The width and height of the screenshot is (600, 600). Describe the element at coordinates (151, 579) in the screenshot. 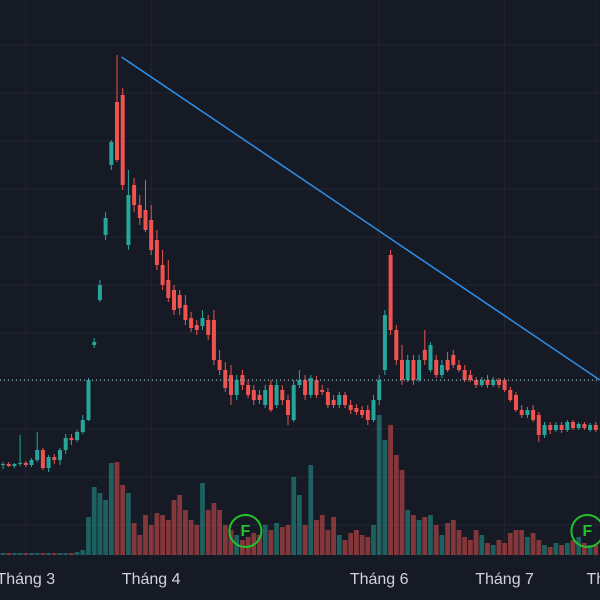

I see `x-tick-label: Tháng 4` at that location.